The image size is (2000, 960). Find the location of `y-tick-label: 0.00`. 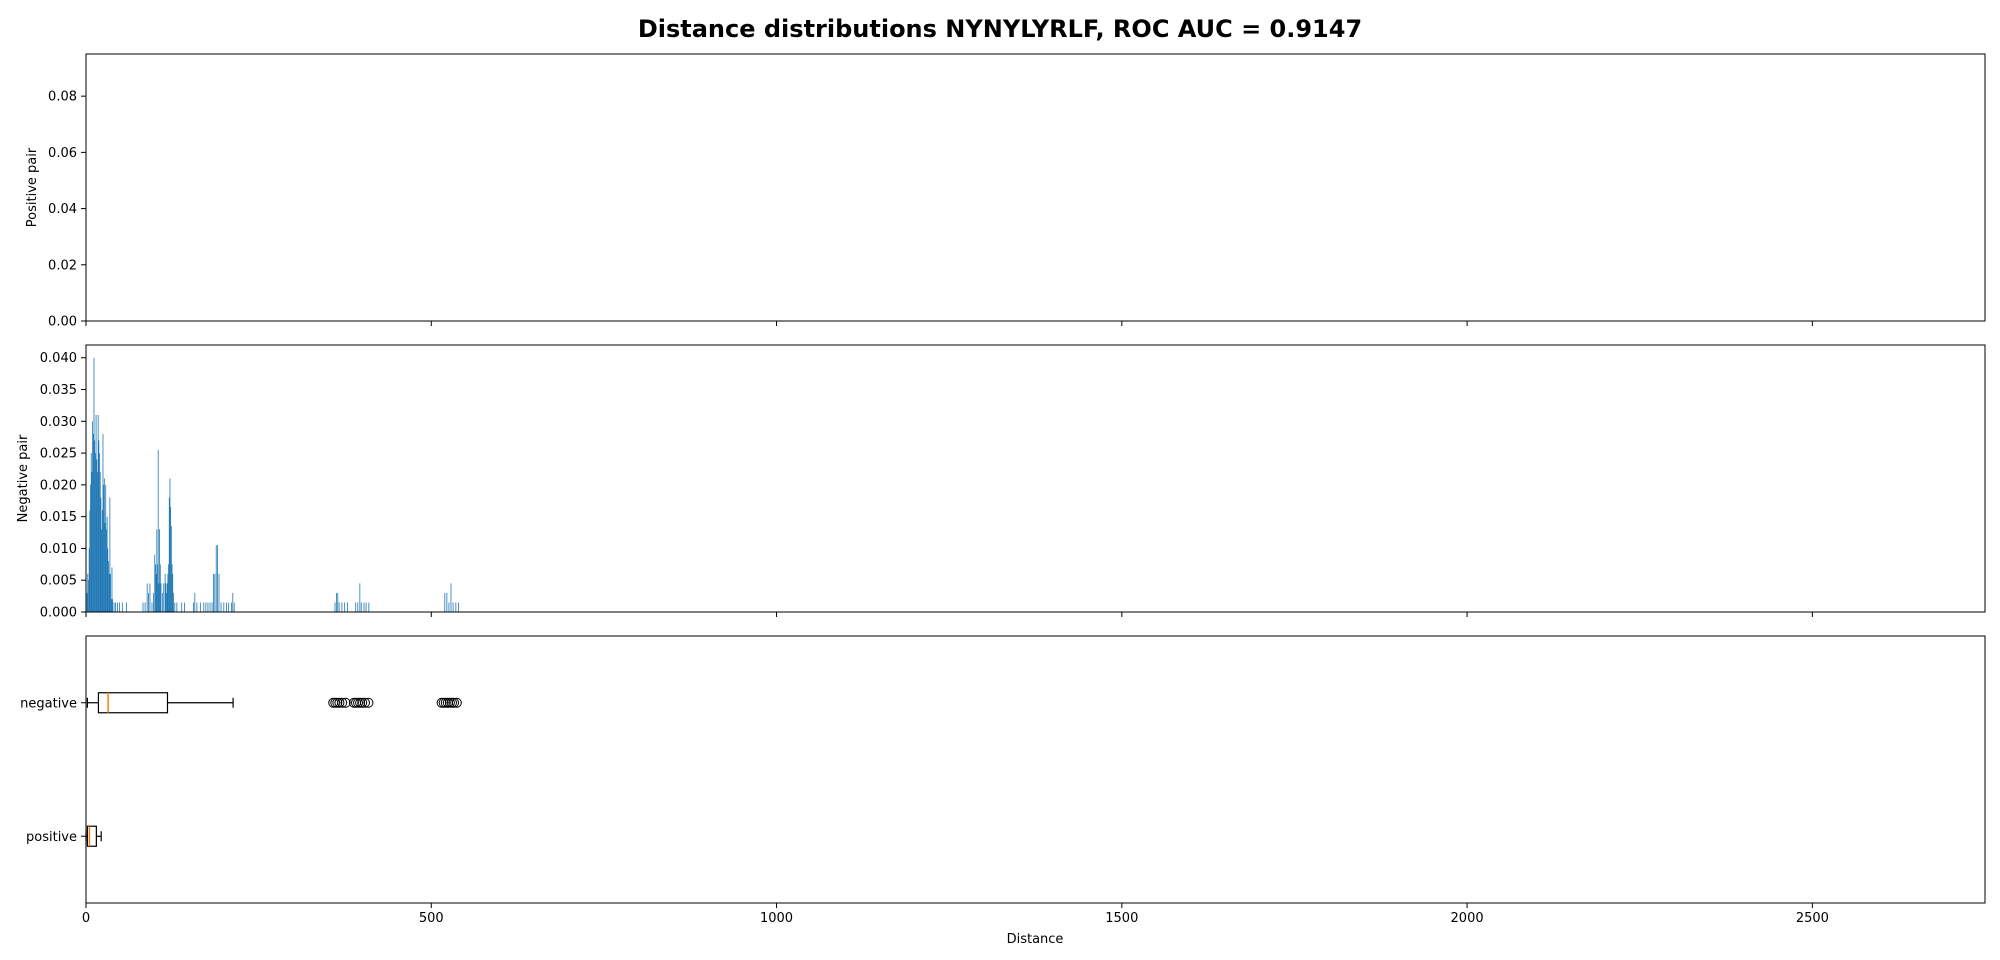

y-tick-label: 0.00 is located at coordinates (62, 322).